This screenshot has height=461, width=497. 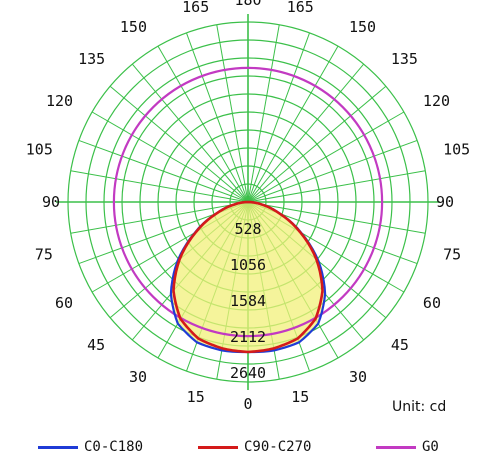 I want to click on angle-label-left-90: 90, so click(x=51, y=202).